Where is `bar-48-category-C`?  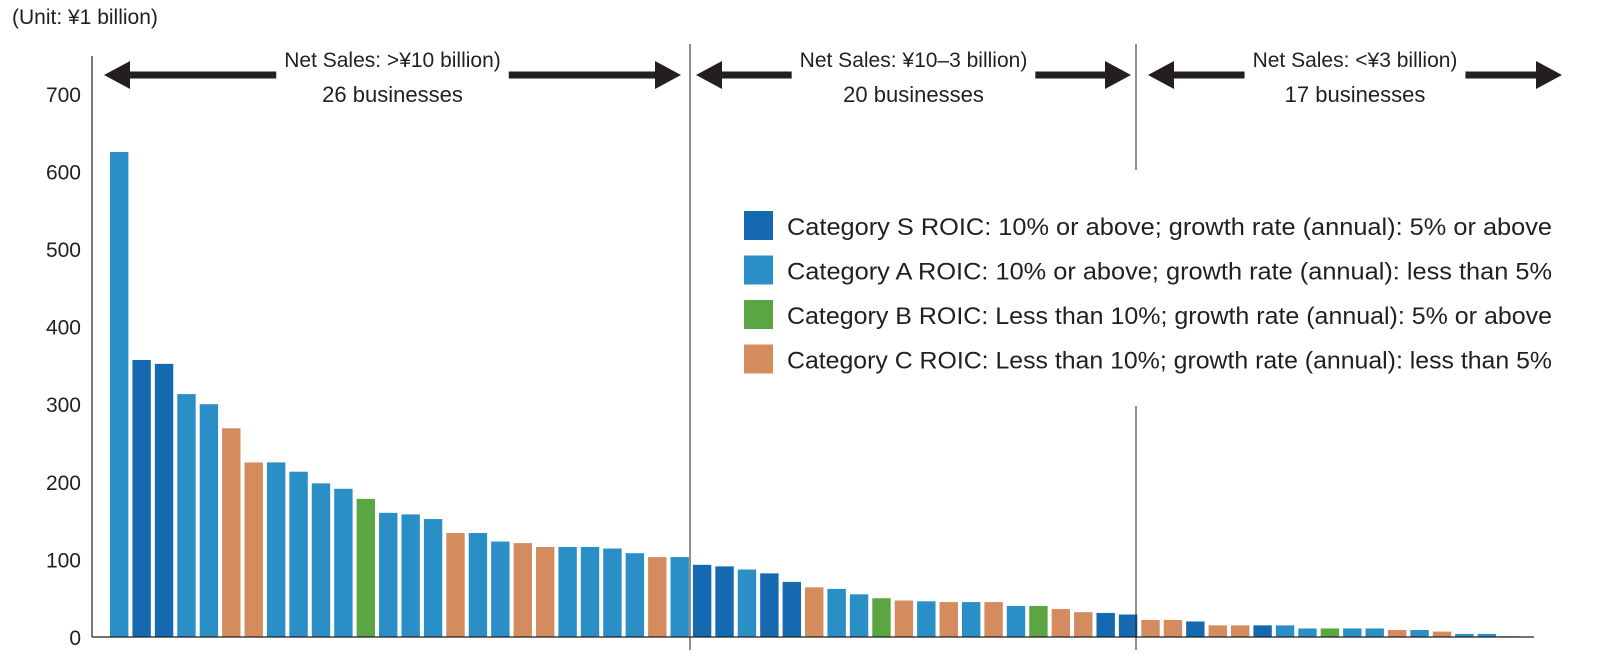
bar-48-category-C is located at coordinates (1173, 628).